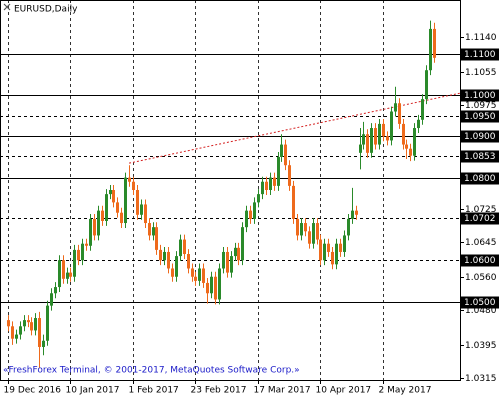 Image resolution: width=500 pixels, height=400 pixels. I want to click on x-tick-label: 2 May 2017, so click(405, 391).